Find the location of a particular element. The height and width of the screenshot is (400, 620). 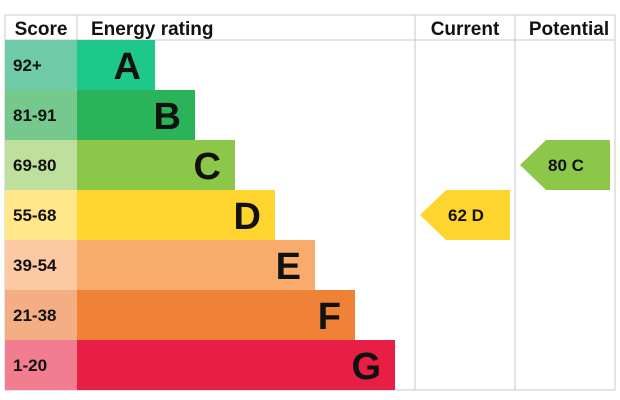

band-bar-a is located at coordinates (116, 65).